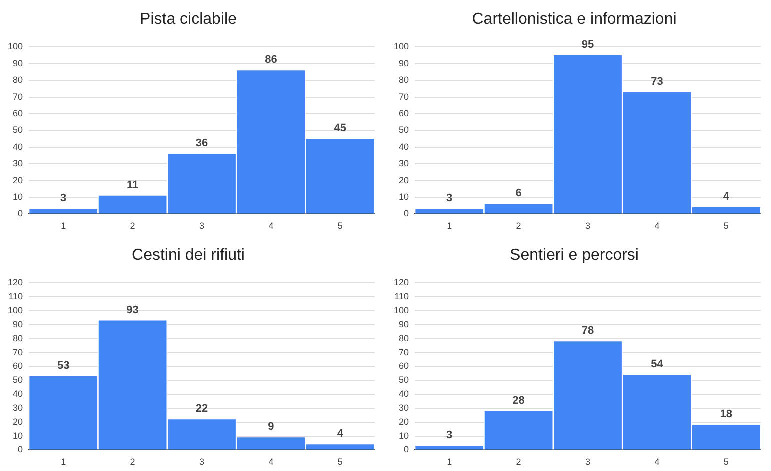  I want to click on data-label: 54, so click(657, 364).